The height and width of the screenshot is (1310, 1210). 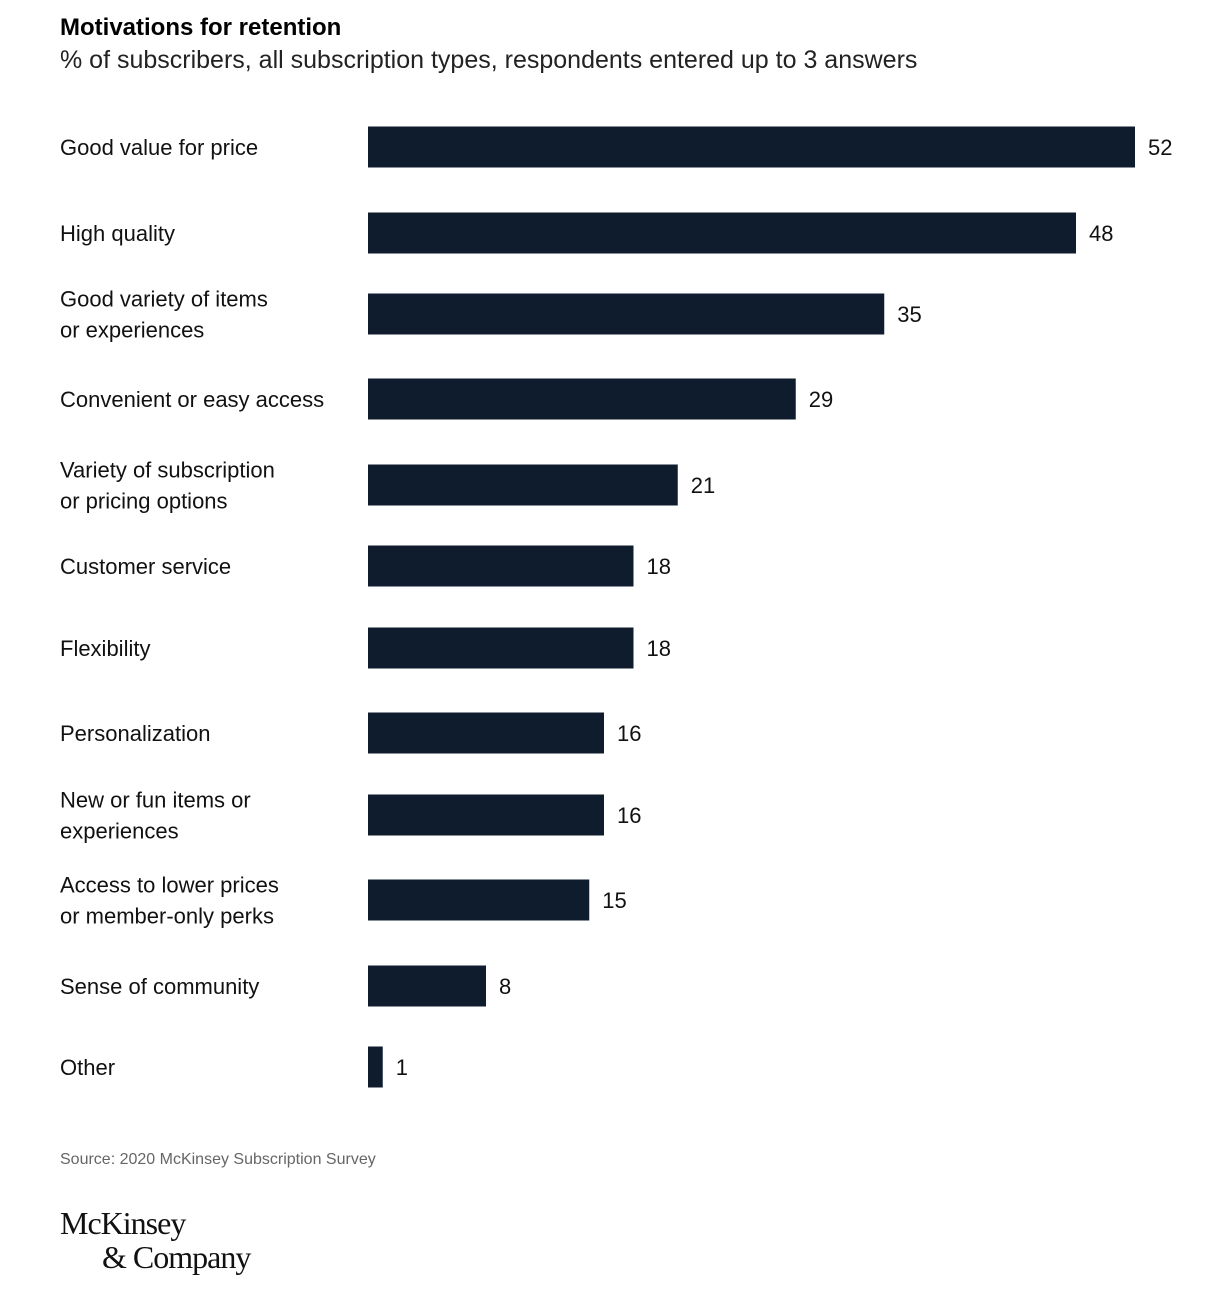 I want to click on value-label: 15, so click(x=614, y=900).